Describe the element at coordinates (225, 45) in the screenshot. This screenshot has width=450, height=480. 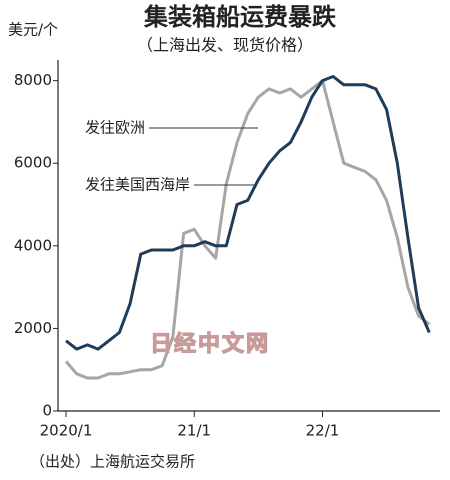
I see `chart-subtitle: （上海出发、现货价格）` at that location.